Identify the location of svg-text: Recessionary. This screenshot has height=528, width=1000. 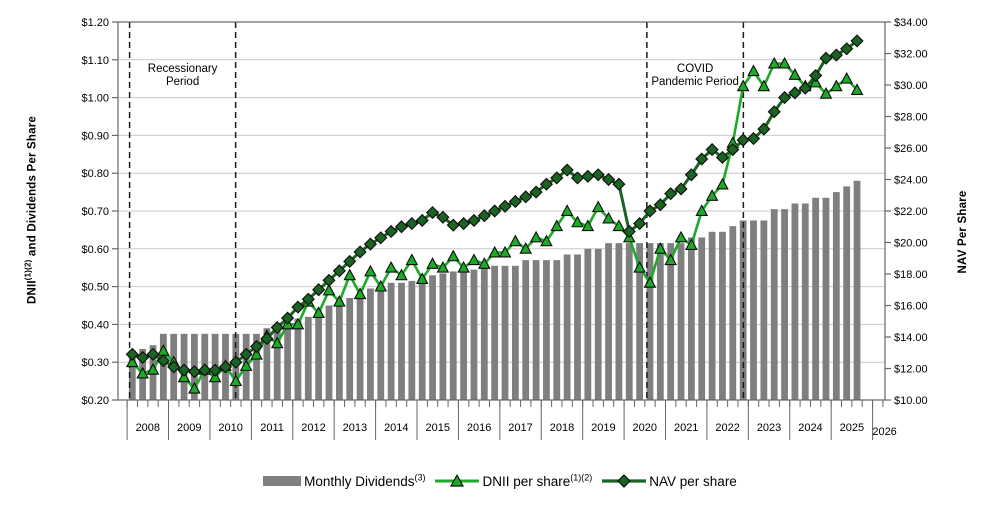
(183, 69).